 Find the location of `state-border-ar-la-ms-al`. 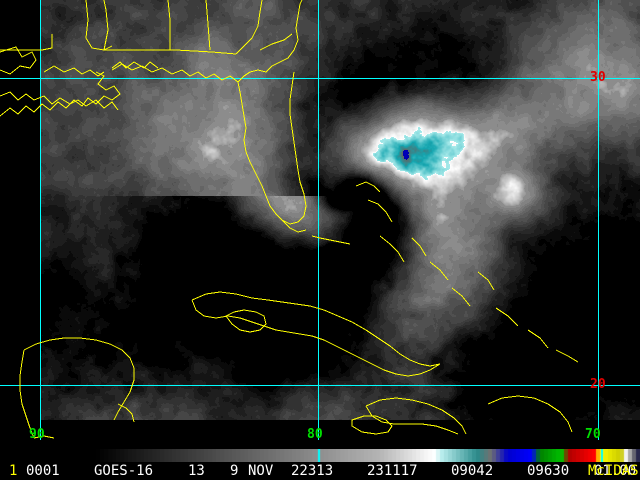

state-border-ar-la-ms-al is located at coordinates (170, 52).